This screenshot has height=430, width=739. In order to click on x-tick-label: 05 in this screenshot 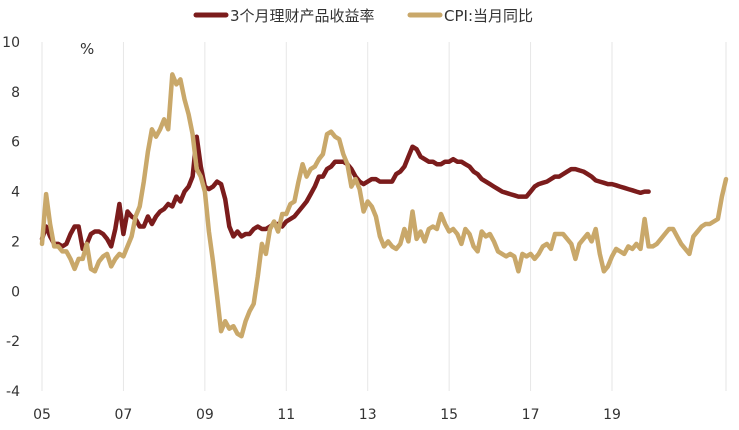, I will do `click(42, 415)`.